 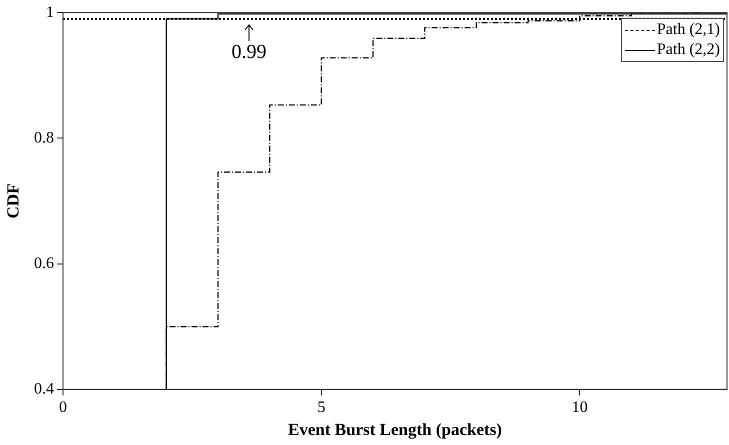 What do you see at coordinates (13, 201) in the screenshot?
I see `y-axis-title: CDF` at bounding box center [13, 201].